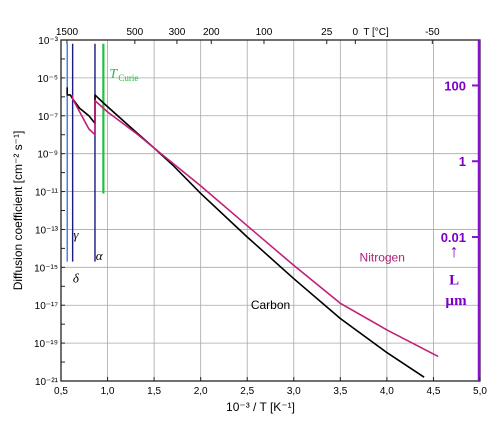 The width and height of the screenshot is (491, 428). I want to click on curie-label: T, so click(113, 74).